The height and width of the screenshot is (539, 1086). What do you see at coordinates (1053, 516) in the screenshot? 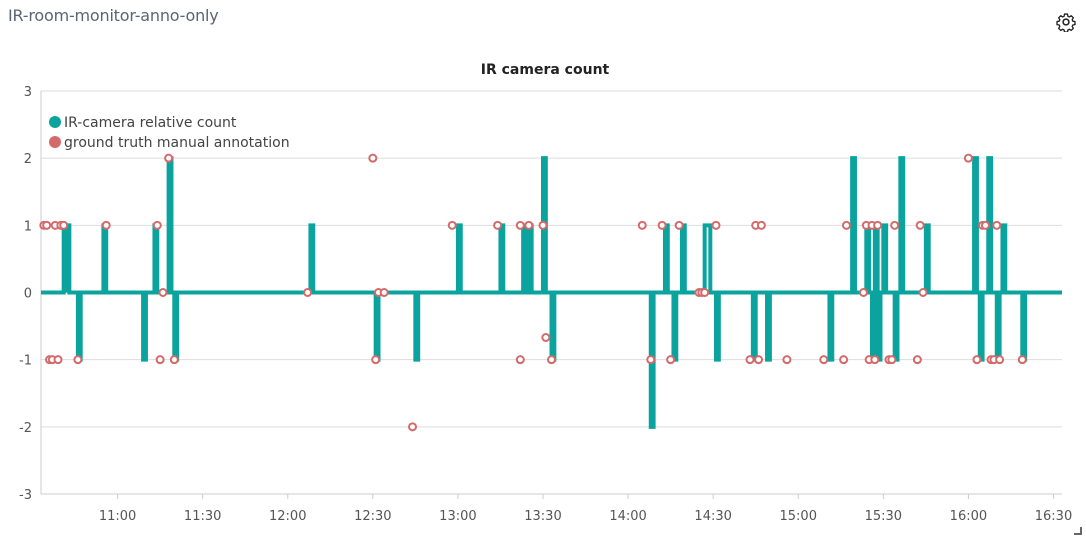
I see `x-tick-label: 16:30` at bounding box center [1053, 516].